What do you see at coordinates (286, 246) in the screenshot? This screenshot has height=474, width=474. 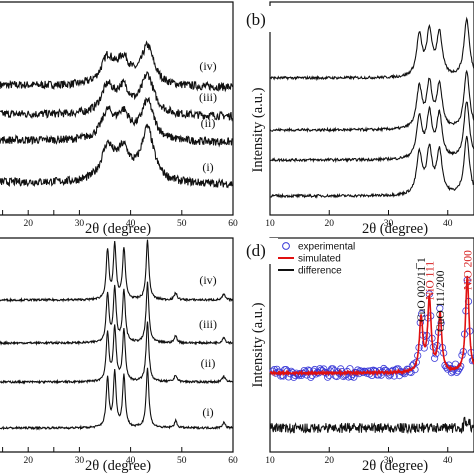 I see `legend-experimental-marker` at bounding box center [286, 246].